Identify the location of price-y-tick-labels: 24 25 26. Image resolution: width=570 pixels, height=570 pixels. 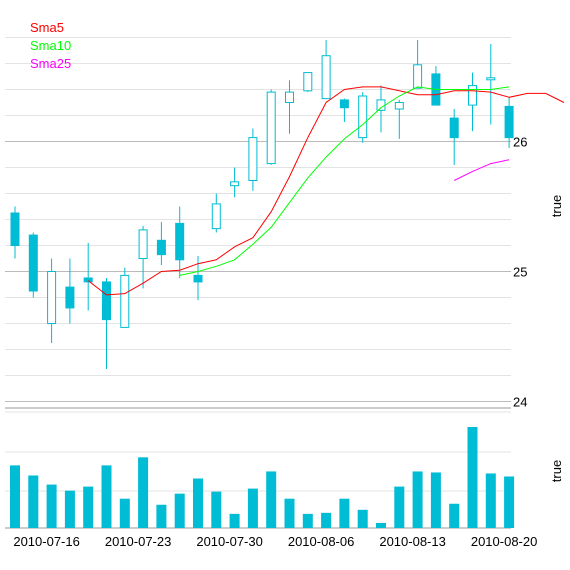
(520, 272).